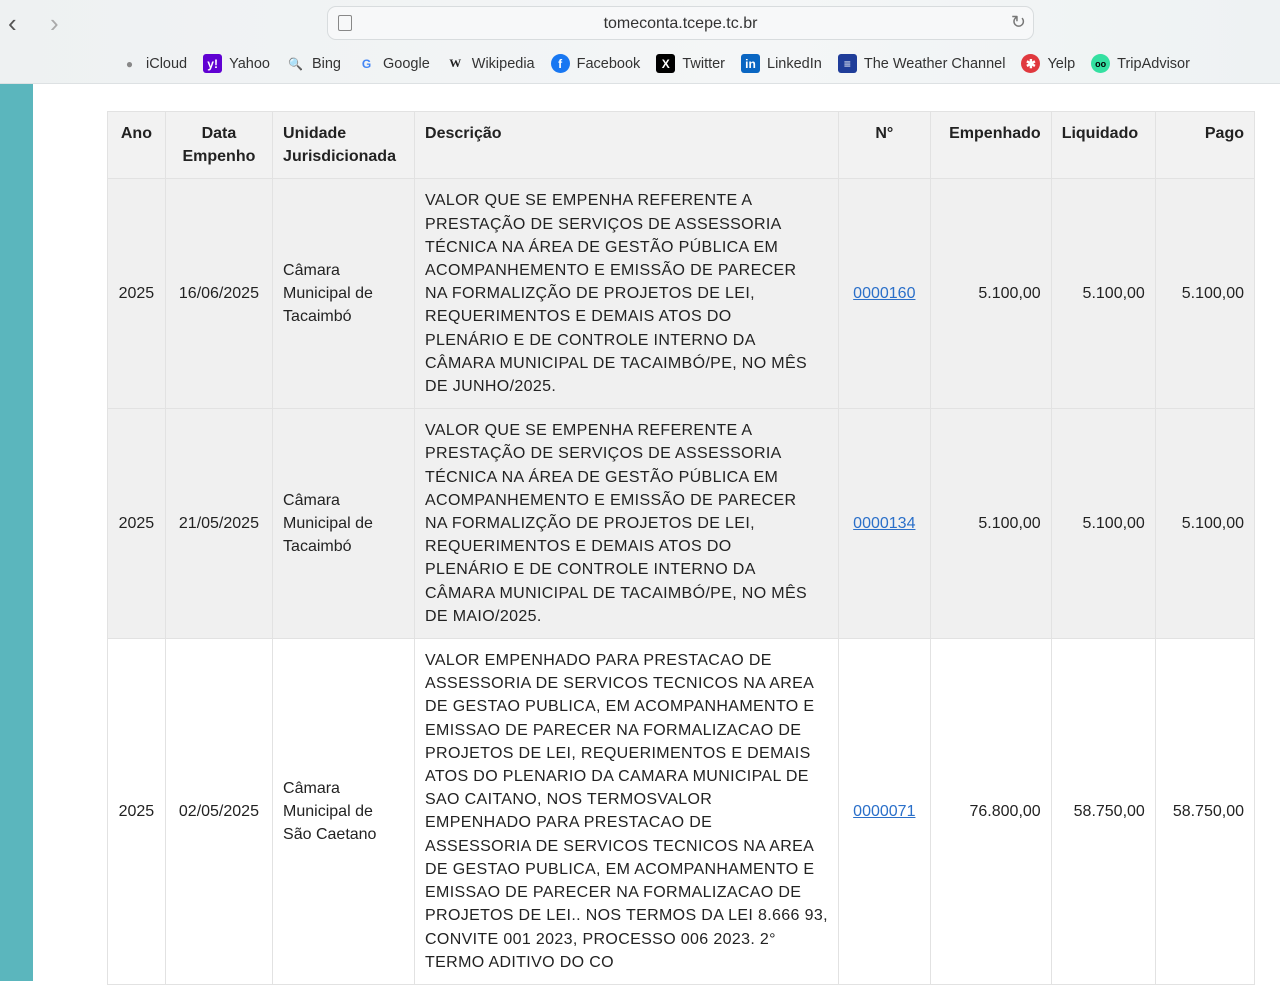  What do you see at coordinates (1205, 145) in the screenshot?
I see `header-pago: Pago` at bounding box center [1205, 145].